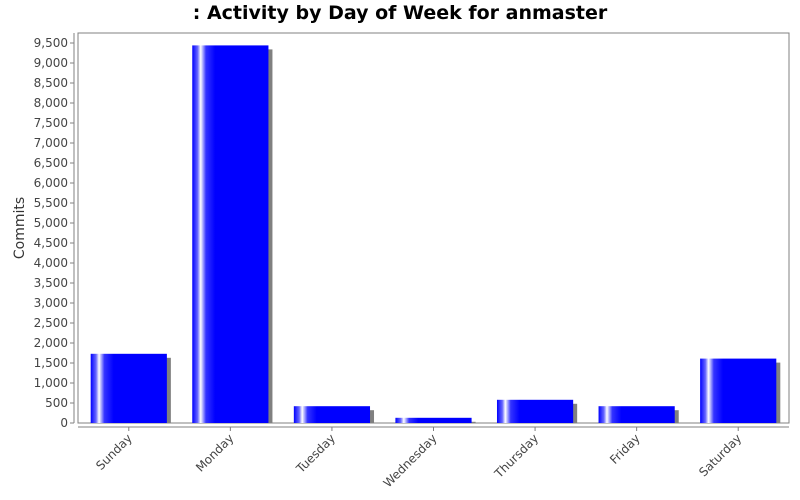 This screenshot has height=500, width=800. What do you see at coordinates (51, 343) in the screenshot?
I see `y-tick-label: 2,000` at bounding box center [51, 343].